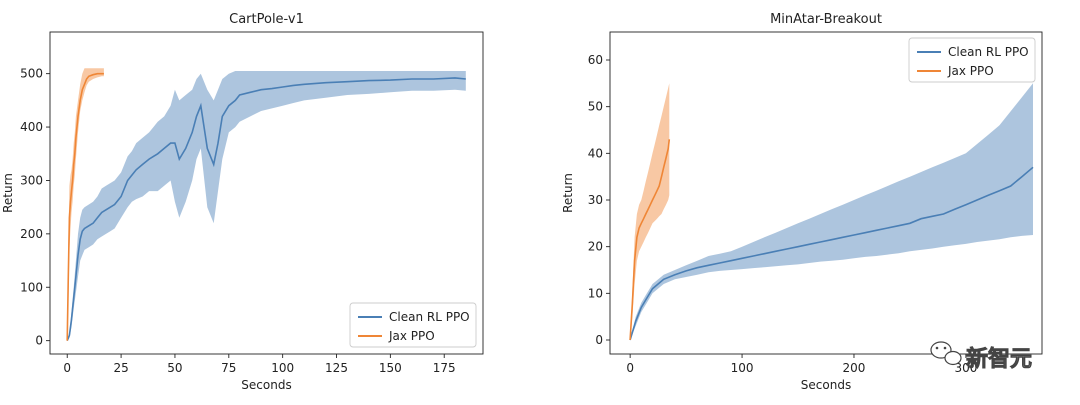  Describe the element at coordinates (965, 368) in the screenshot. I see `x-tick-label: 300` at that location.